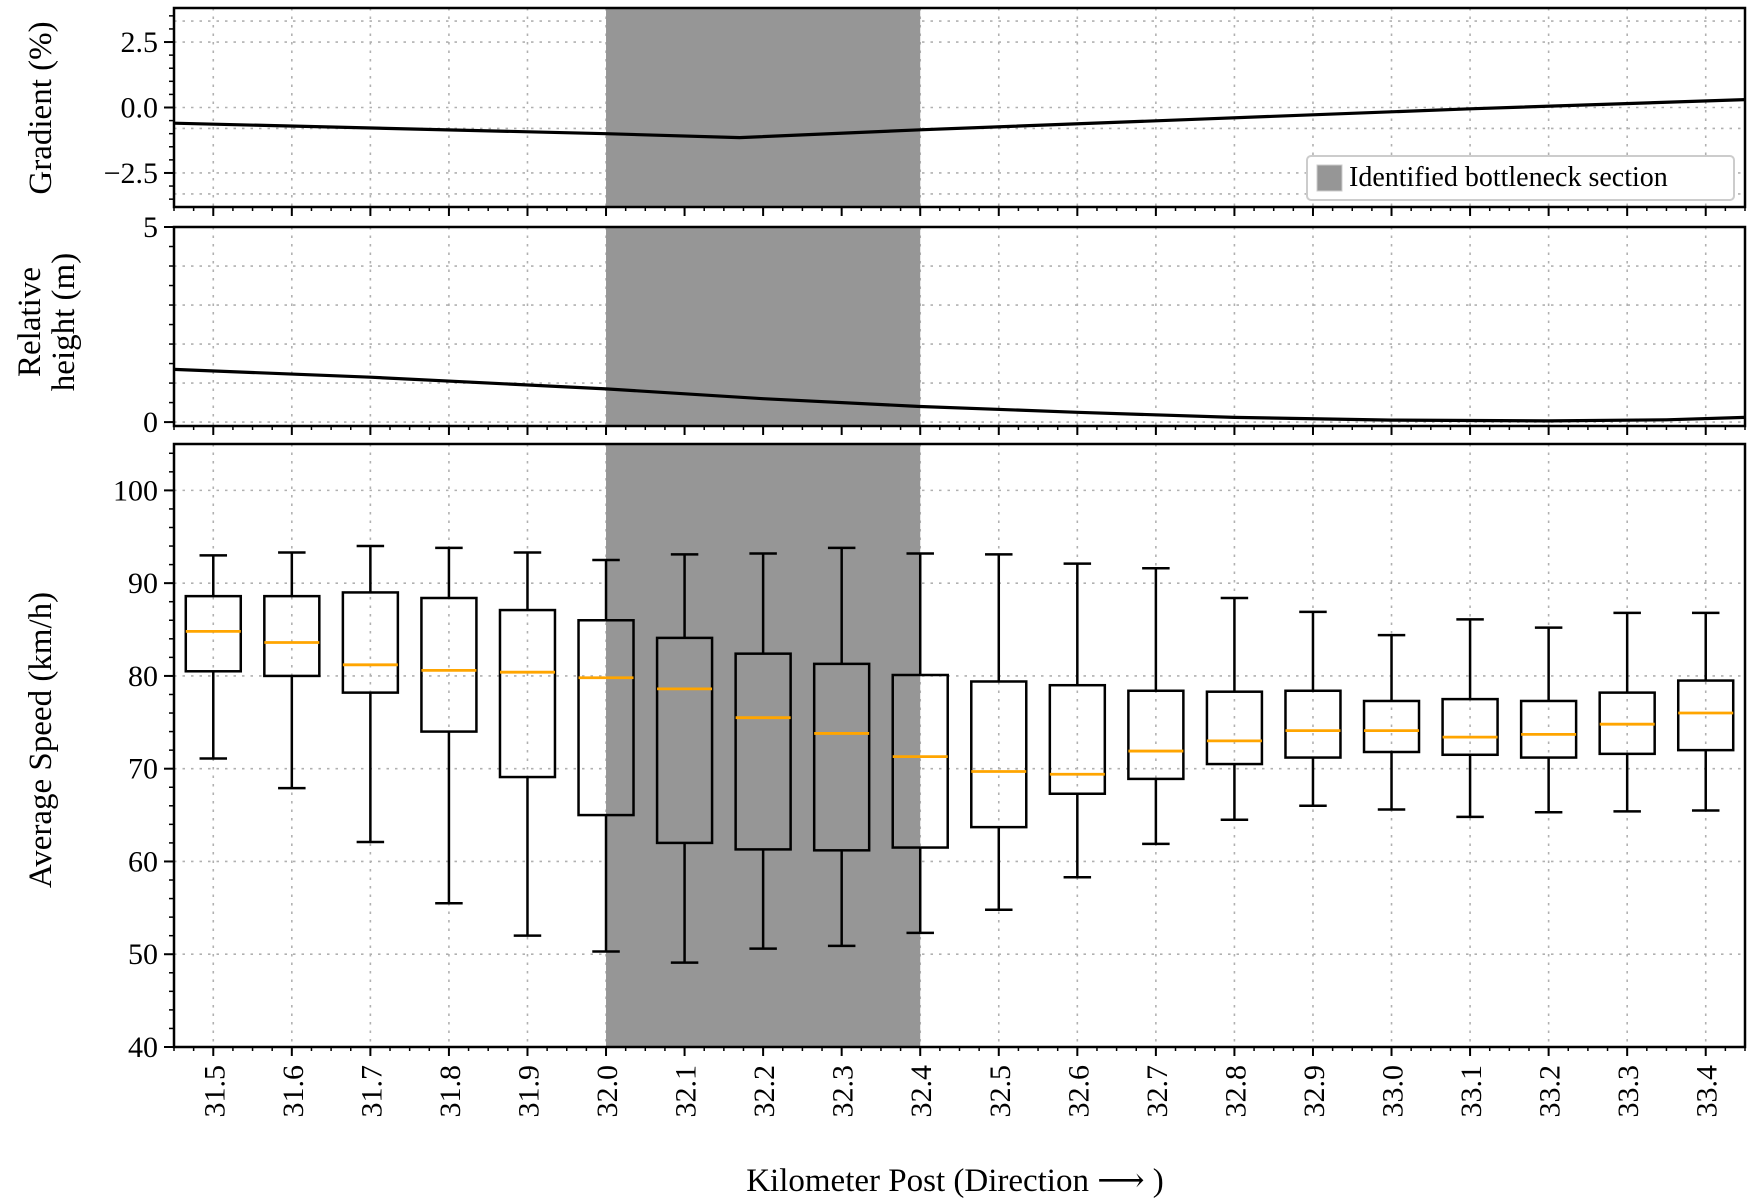 This screenshot has height=1200, width=1750. What do you see at coordinates (140, 42) in the screenshot?
I see `y-tick-label: 2.5` at bounding box center [140, 42].